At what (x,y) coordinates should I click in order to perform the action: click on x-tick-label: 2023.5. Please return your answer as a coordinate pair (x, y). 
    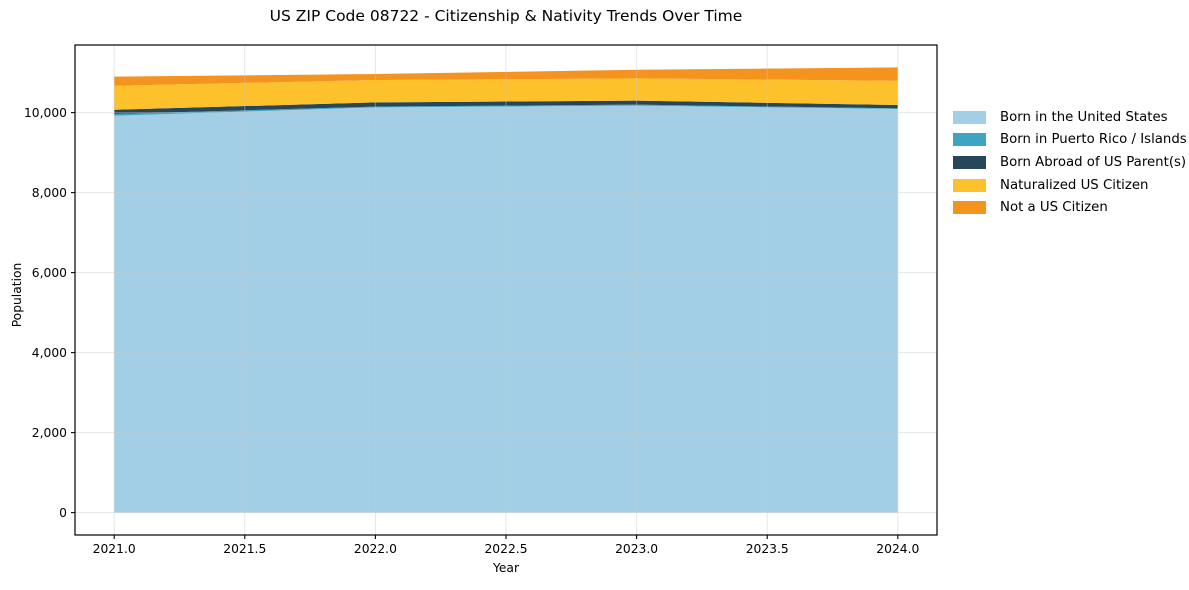
    Looking at the image, I should click on (767, 549).